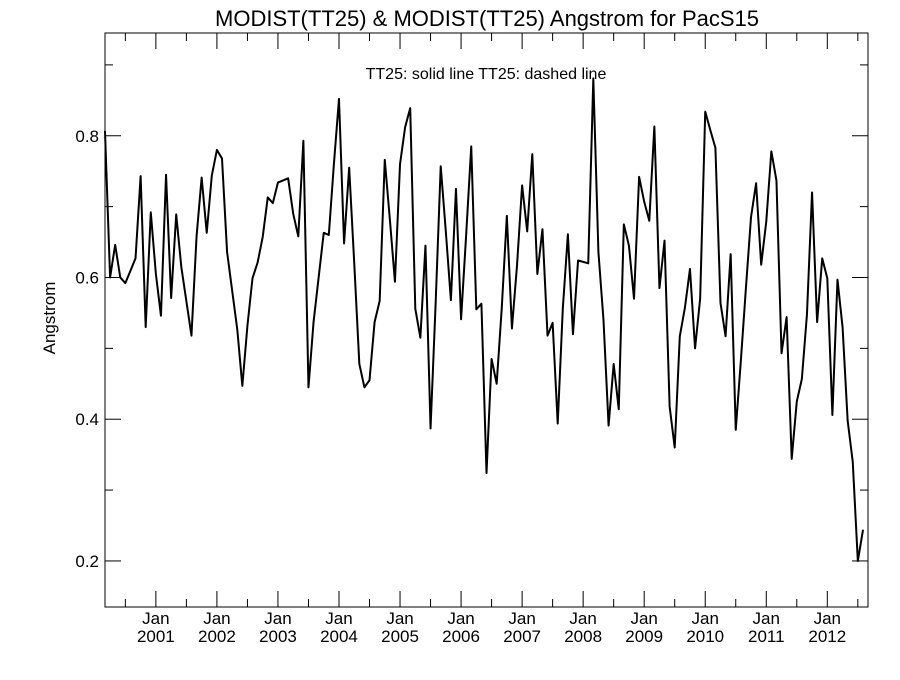  What do you see at coordinates (644, 636) in the screenshot?
I see `x-tick-label-year: 2009` at bounding box center [644, 636].